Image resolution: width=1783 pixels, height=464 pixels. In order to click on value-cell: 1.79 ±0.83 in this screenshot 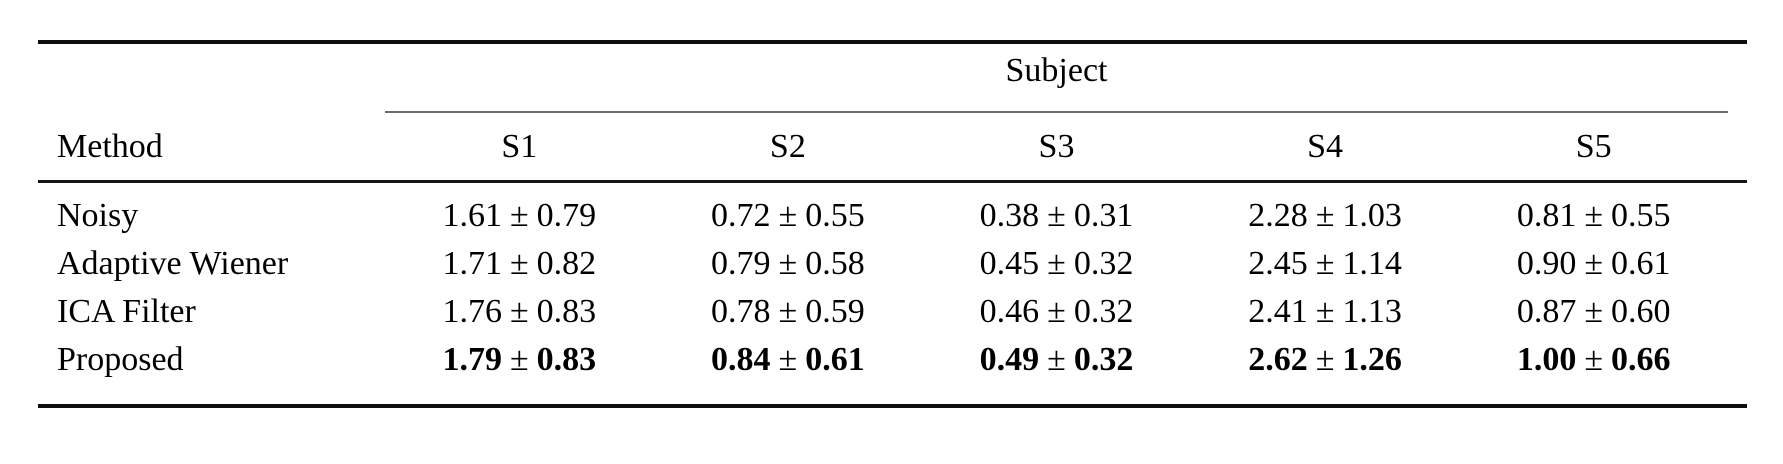, I will do `click(519, 360)`.